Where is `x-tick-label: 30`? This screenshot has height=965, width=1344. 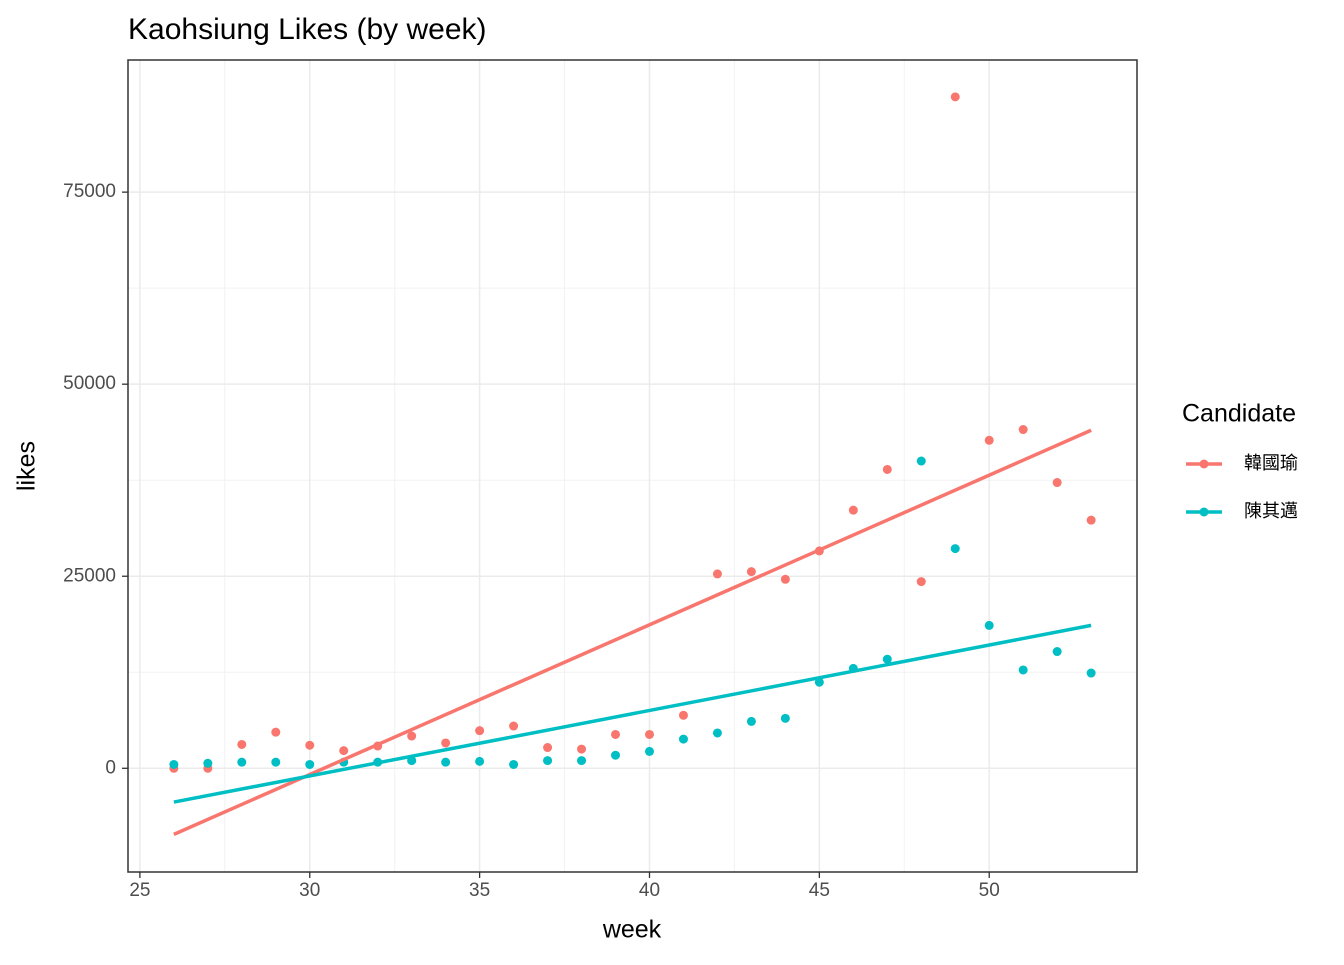
x-tick-label: 30 is located at coordinates (309, 890).